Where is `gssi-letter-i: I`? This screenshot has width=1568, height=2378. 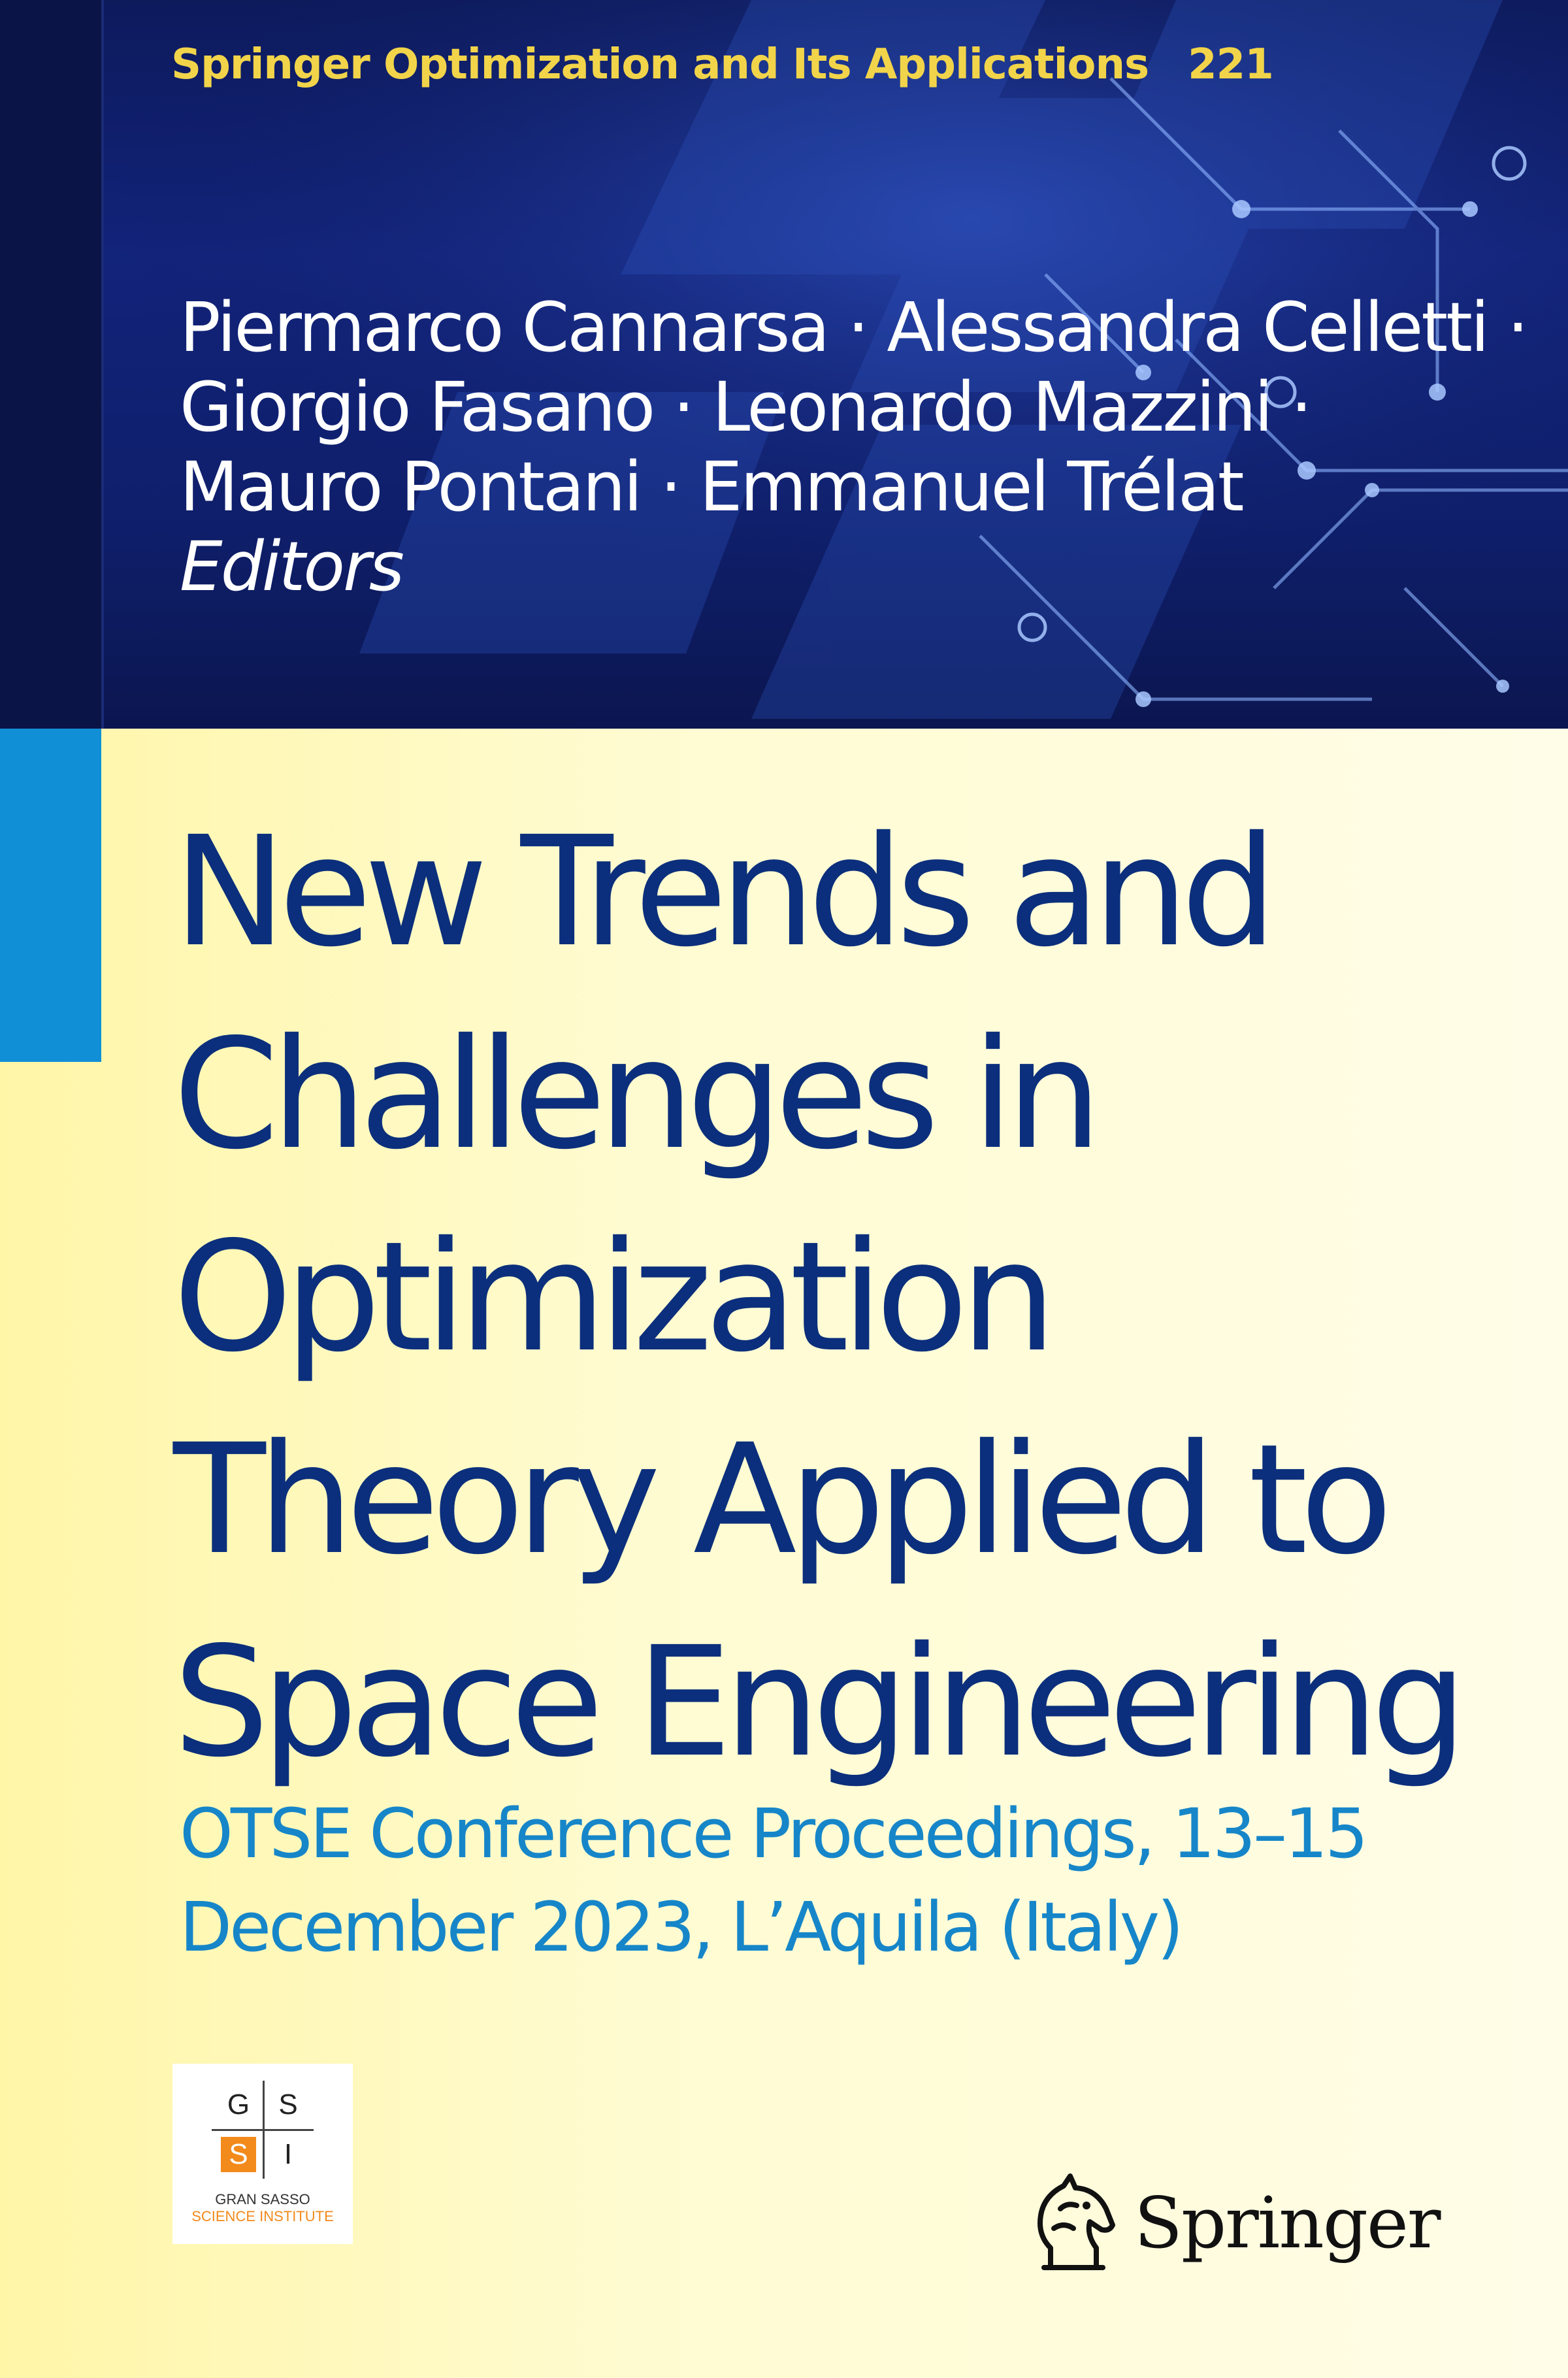 gssi-letter-i: I is located at coordinates (288, 2154).